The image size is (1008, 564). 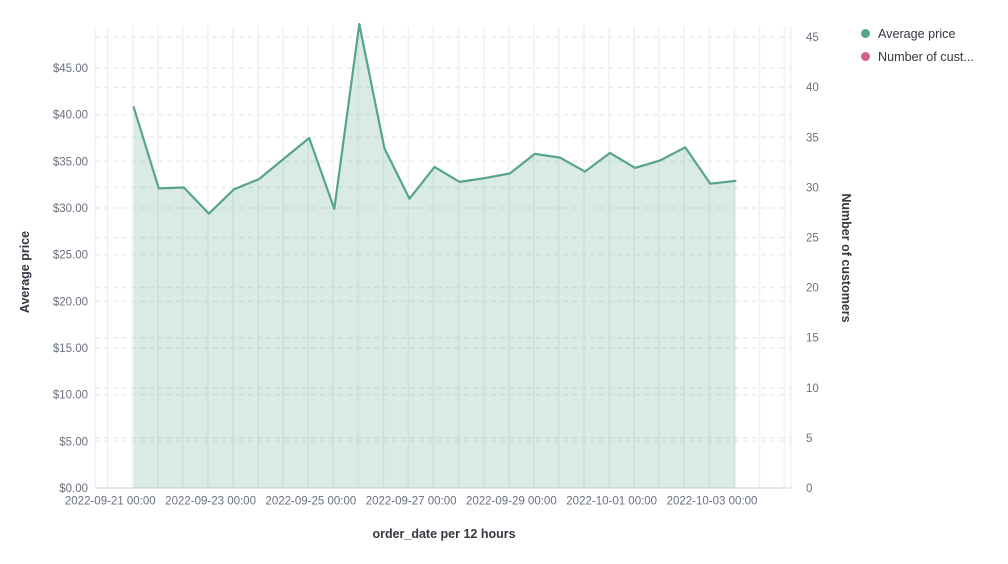 What do you see at coordinates (70, 209) in the screenshot?
I see `y-left-tick-label: $30.00` at bounding box center [70, 209].